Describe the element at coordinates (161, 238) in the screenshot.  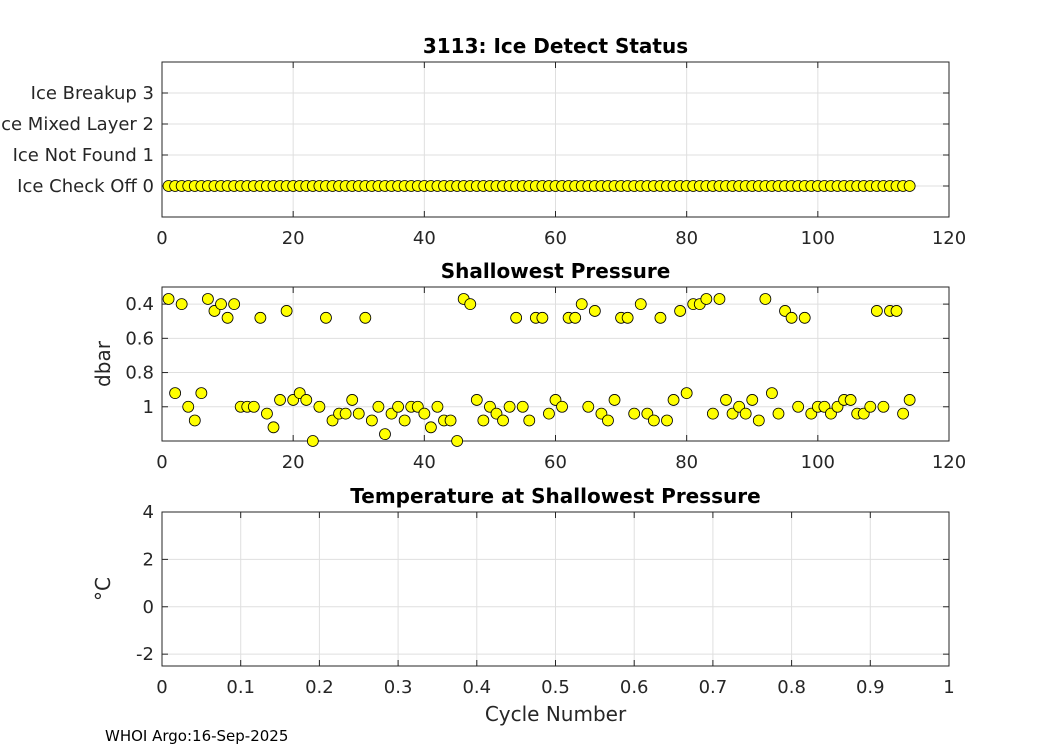
I see `ice-status-x-tick-label: 0` at that location.